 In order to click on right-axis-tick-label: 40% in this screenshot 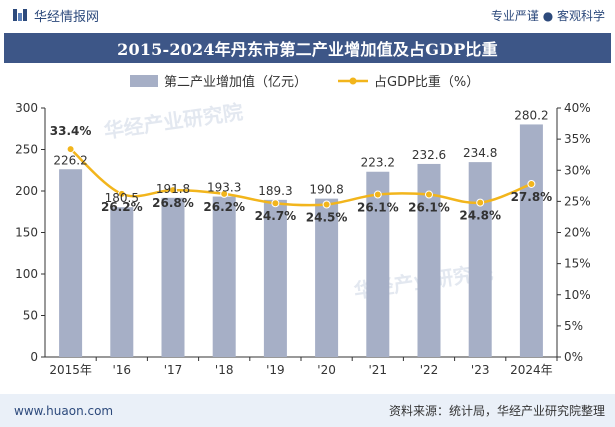, I will do `click(577, 108)`.